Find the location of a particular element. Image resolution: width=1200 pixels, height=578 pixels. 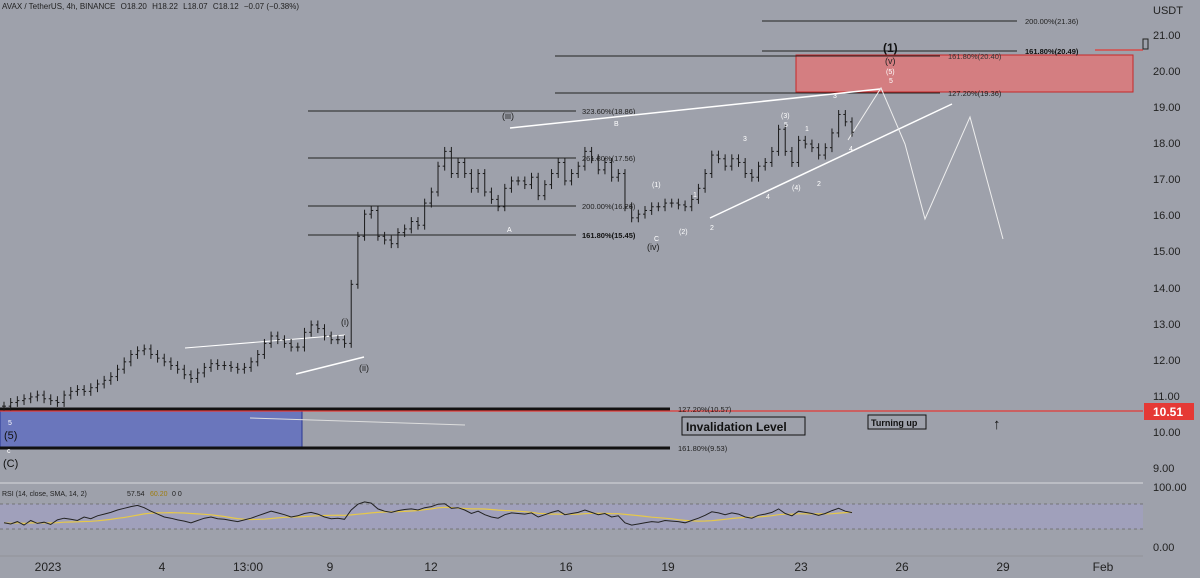

fib-label-1618-b: 161.80%(20.40) is located at coordinates (975, 56).